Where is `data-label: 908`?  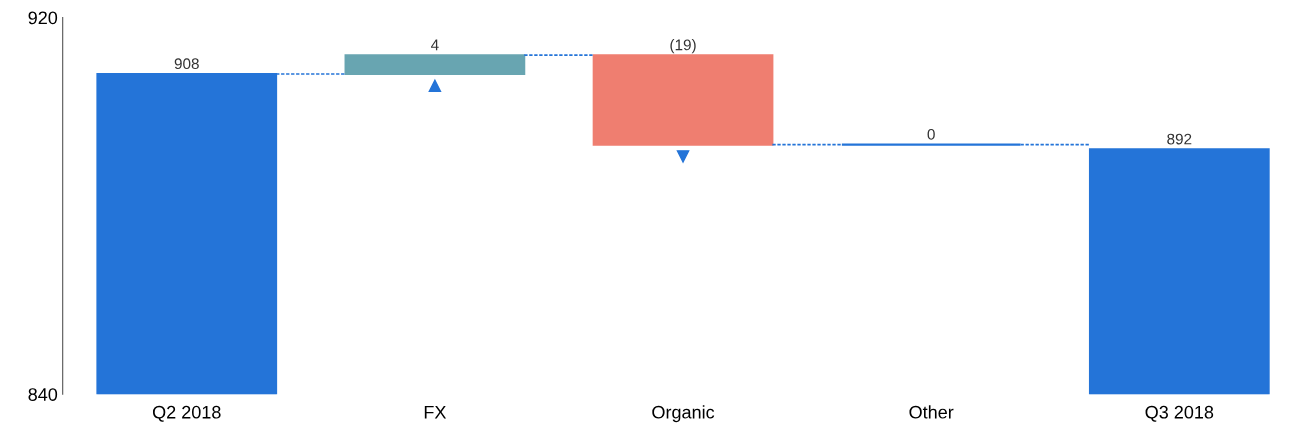
data-label: 908 is located at coordinates (186, 64).